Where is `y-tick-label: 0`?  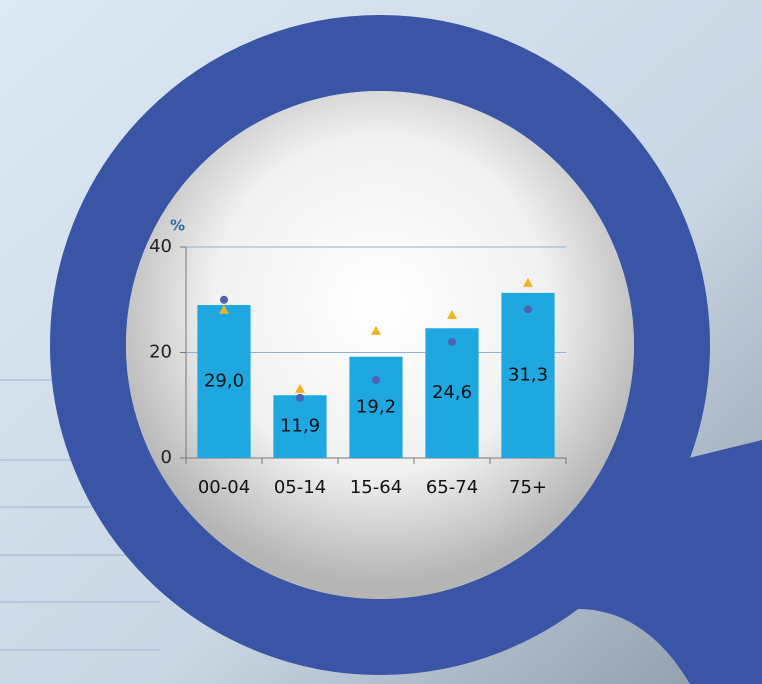 y-tick-label: 0 is located at coordinates (166, 457).